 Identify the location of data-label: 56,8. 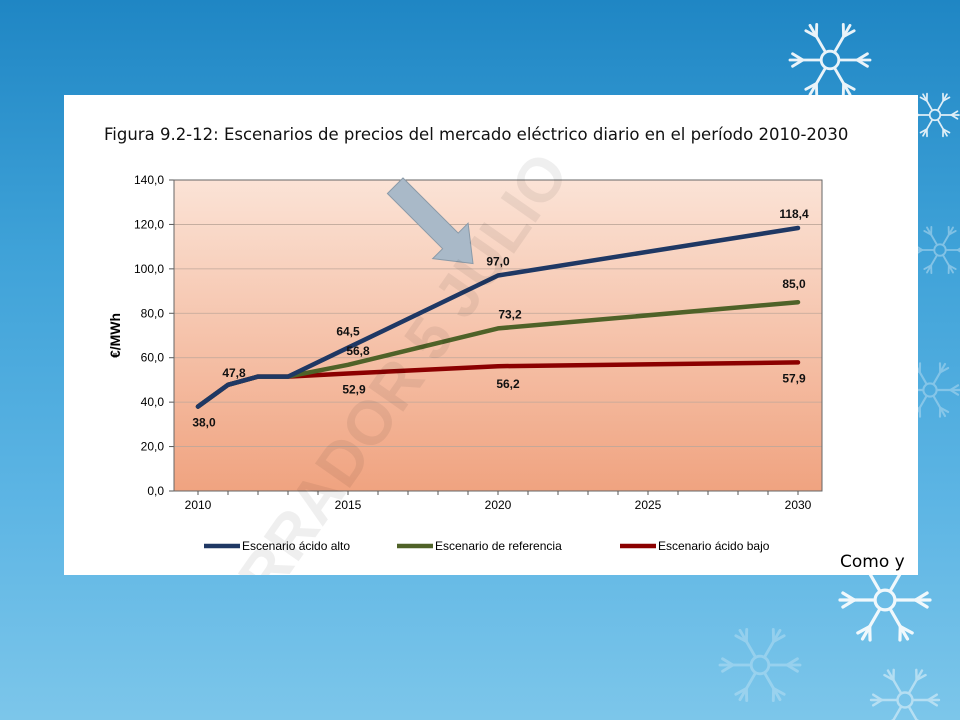
(358, 351).